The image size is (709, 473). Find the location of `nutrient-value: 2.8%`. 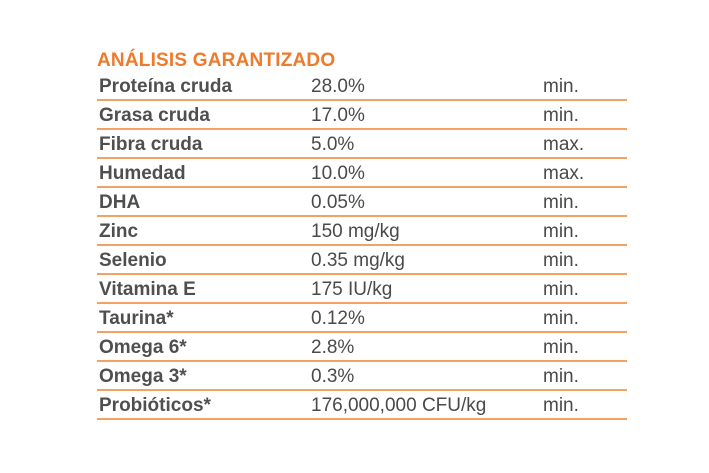

nutrient-value: 2.8% is located at coordinates (333, 347).